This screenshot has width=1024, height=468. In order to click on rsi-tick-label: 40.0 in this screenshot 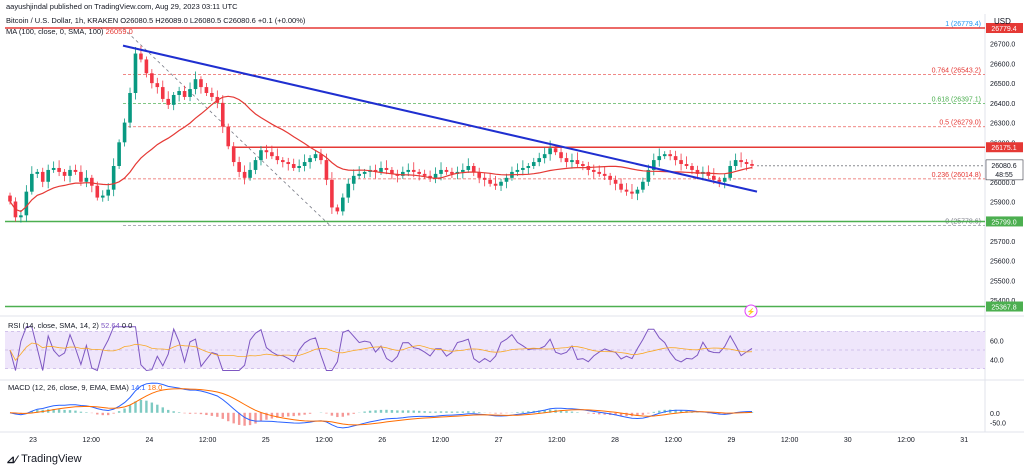, I will do `click(997, 360)`.